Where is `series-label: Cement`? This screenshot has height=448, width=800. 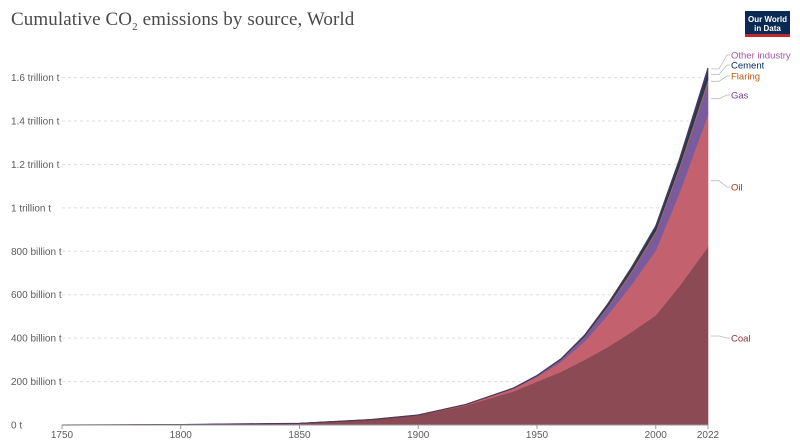
series-label: Cement is located at coordinates (748, 66).